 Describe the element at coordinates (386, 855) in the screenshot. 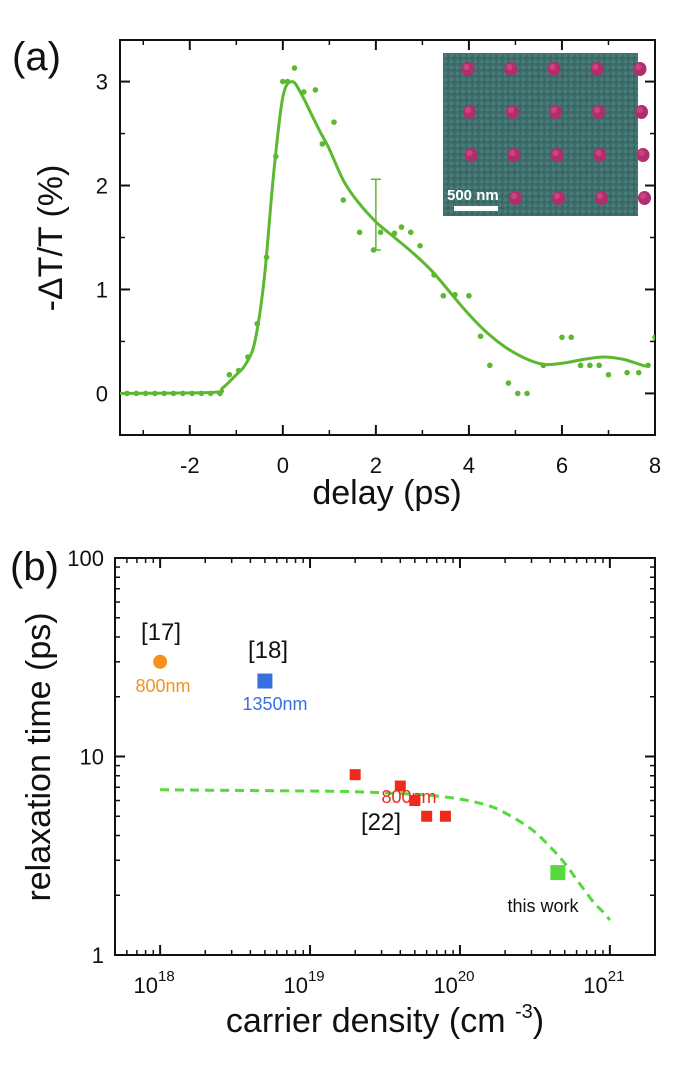

I see `dashed-fit-curve` at that location.